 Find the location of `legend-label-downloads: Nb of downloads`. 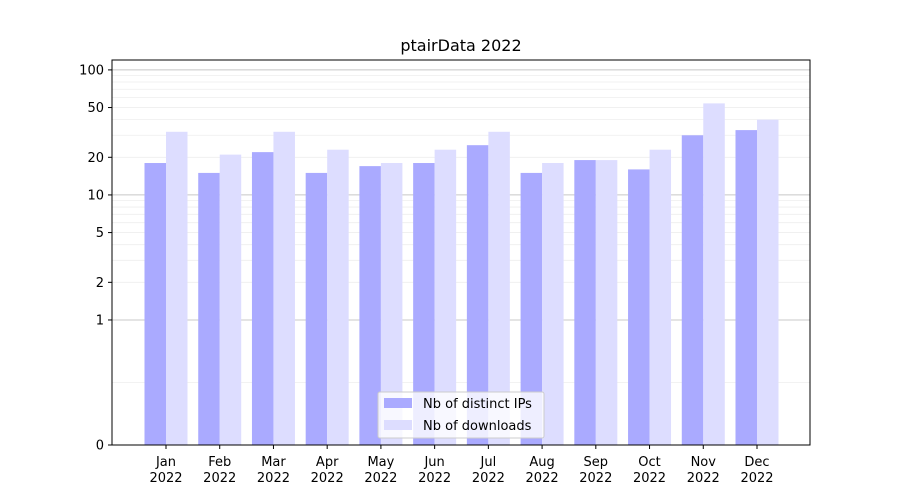

legend-label-downloads: Nb of downloads is located at coordinates (477, 426).